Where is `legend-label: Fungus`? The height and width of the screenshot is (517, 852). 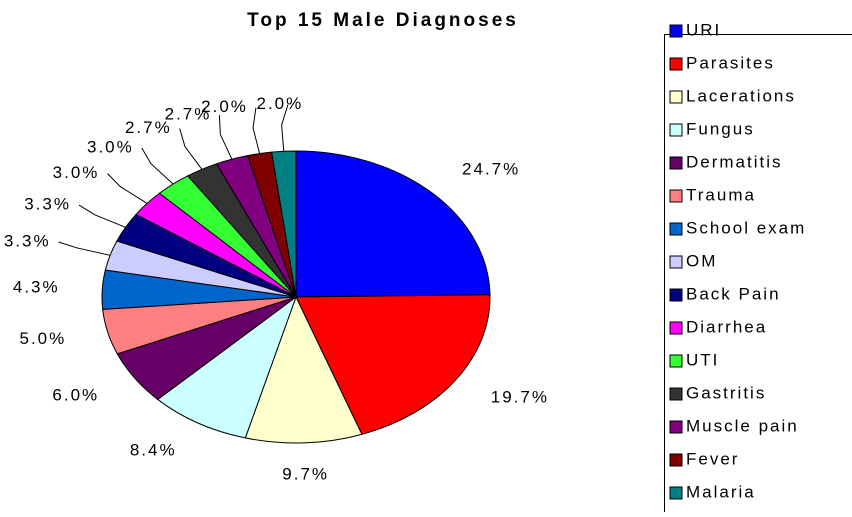
legend-label: Fungus is located at coordinates (720, 128).